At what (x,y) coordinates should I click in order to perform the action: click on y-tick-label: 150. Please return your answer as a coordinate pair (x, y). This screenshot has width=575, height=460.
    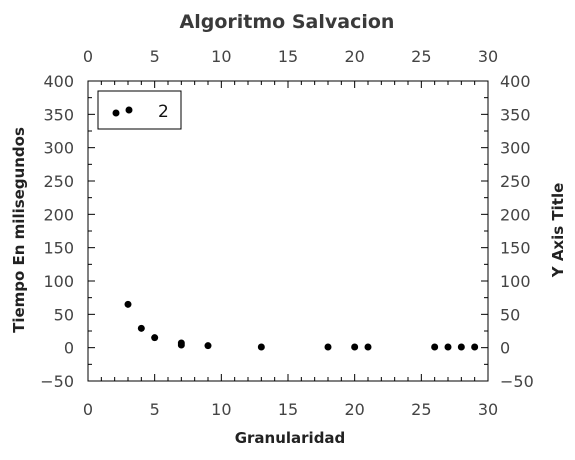
    Looking at the image, I should click on (58, 248).